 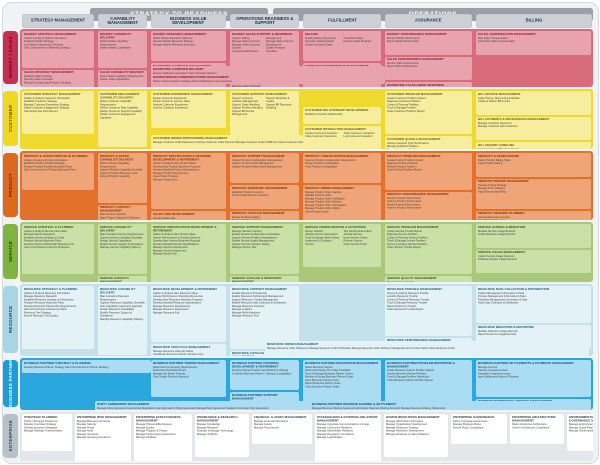 I want to click on process-item: Manage Product Order Capture, so click(x=323, y=192).